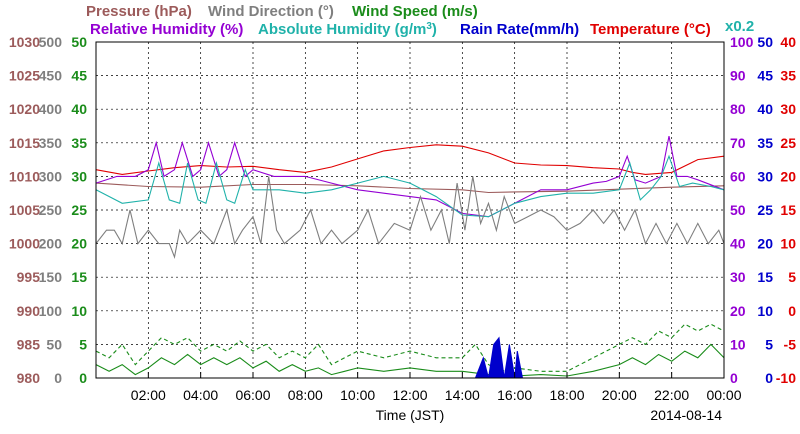 The image size is (800, 434). What do you see at coordinates (29, 344) in the screenshot?
I see `y-tick-label-pressure: 985` at bounding box center [29, 344].